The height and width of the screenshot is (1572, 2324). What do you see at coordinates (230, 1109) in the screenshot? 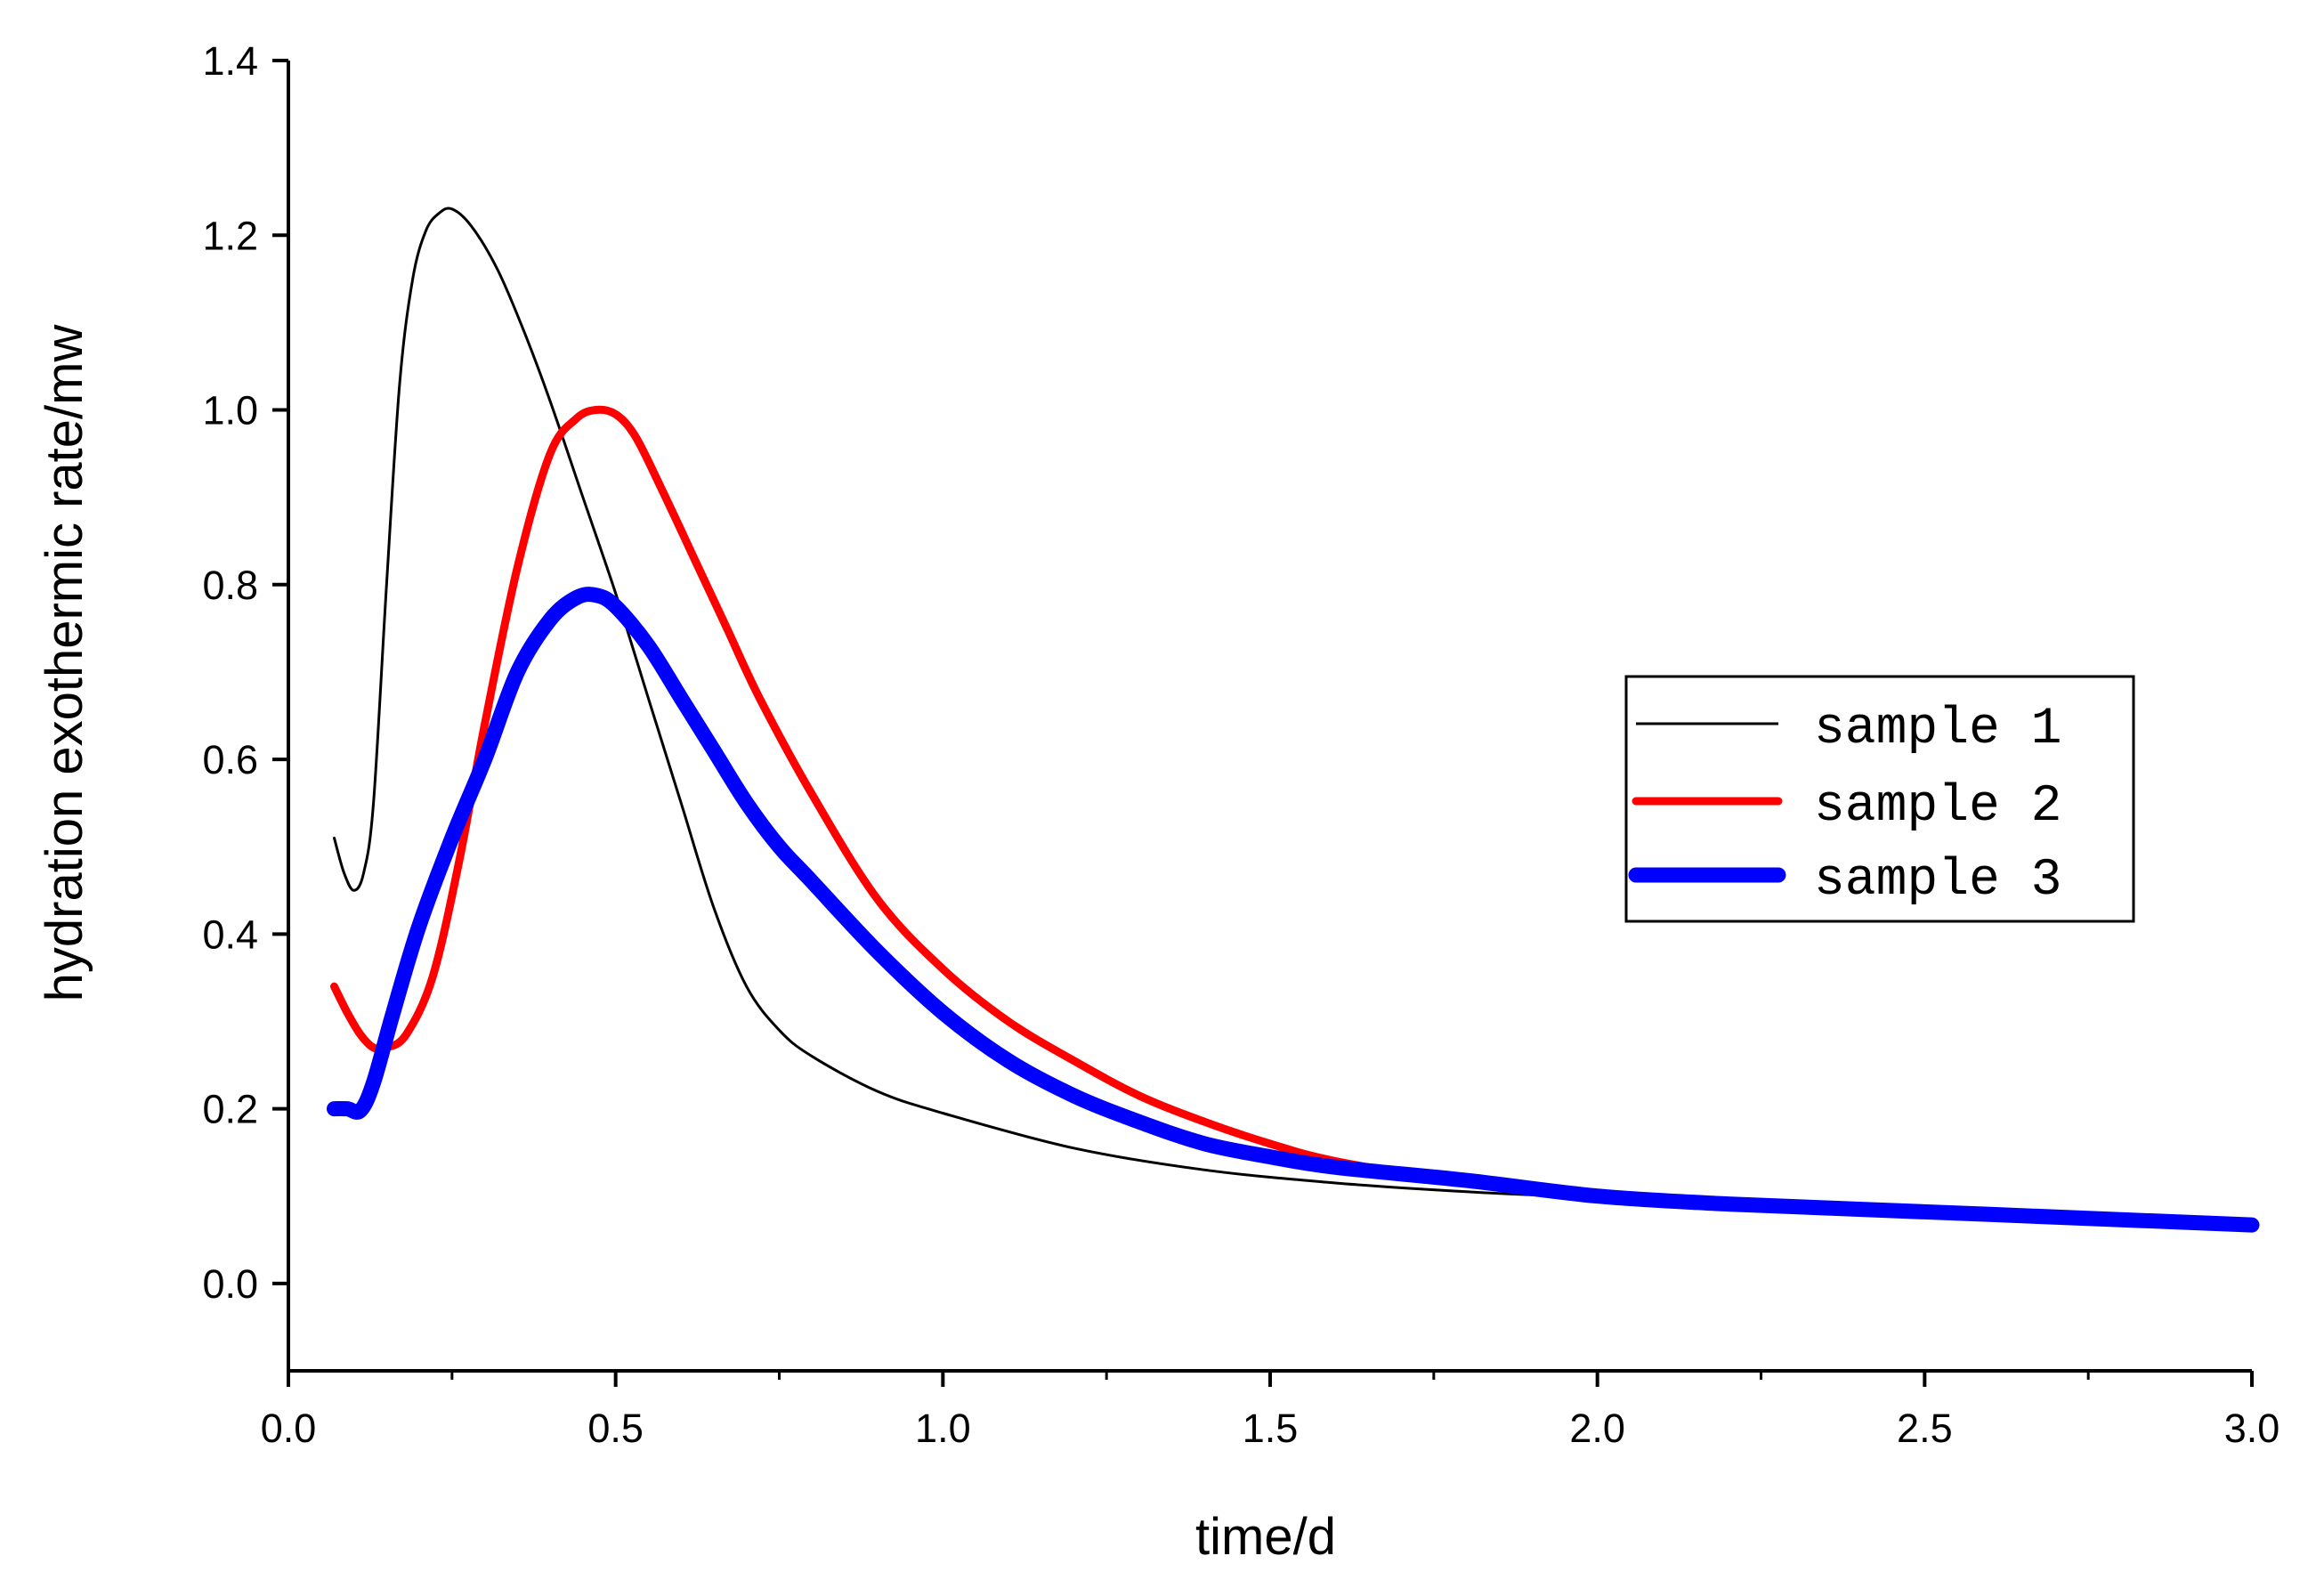
I see `y-tick-label: 0.2` at bounding box center [230, 1109].